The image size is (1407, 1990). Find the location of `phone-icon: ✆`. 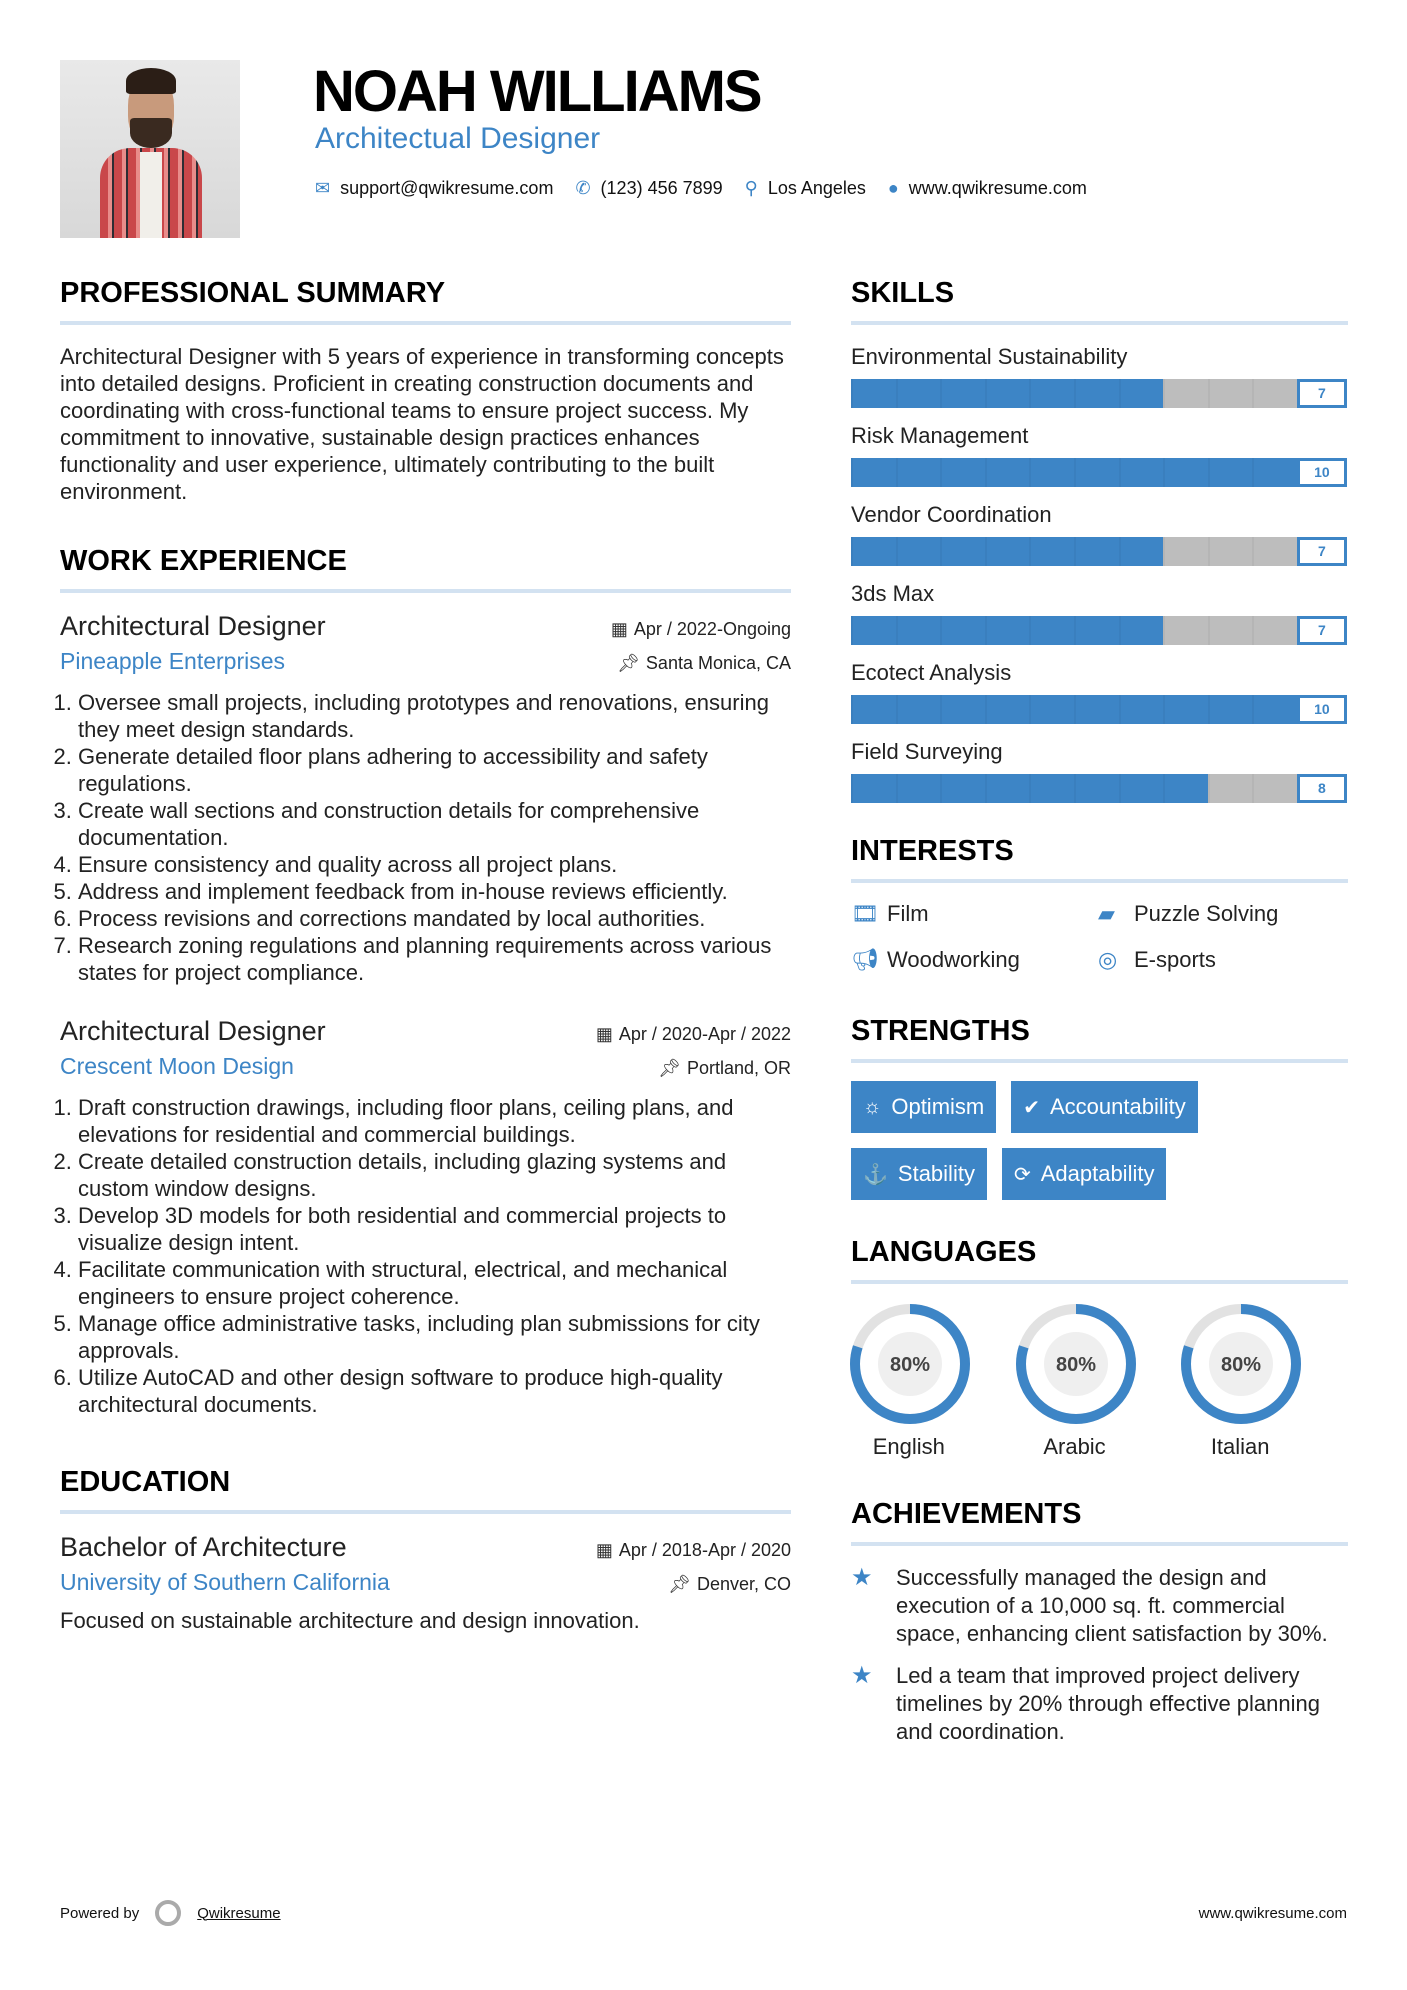

phone-icon: ✆ is located at coordinates (583, 188).